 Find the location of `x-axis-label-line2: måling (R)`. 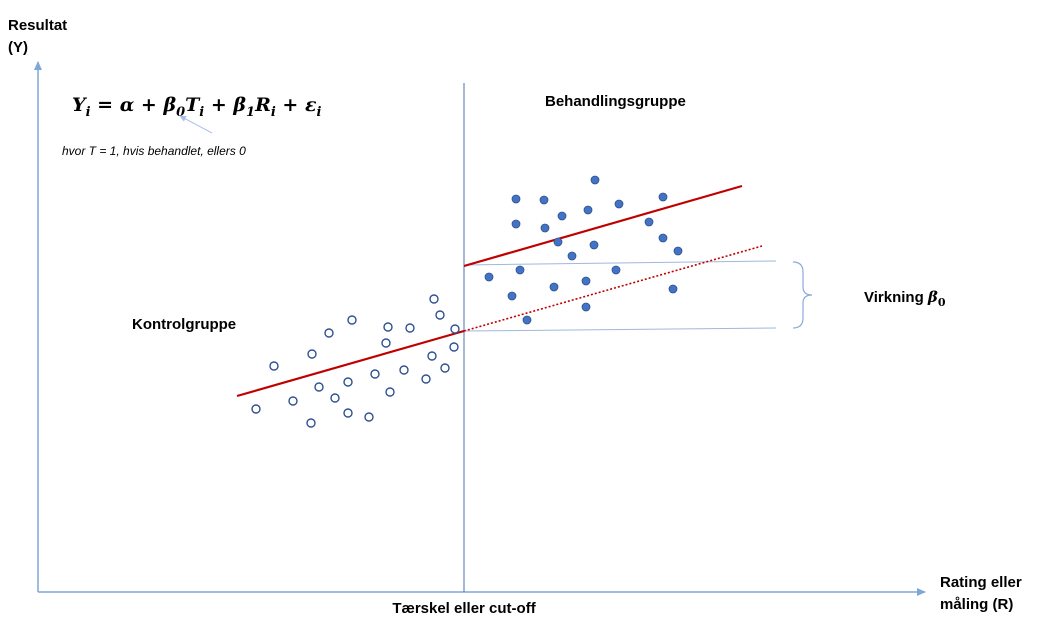

x-axis-label-line2: måling (R) is located at coordinates (976, 604).